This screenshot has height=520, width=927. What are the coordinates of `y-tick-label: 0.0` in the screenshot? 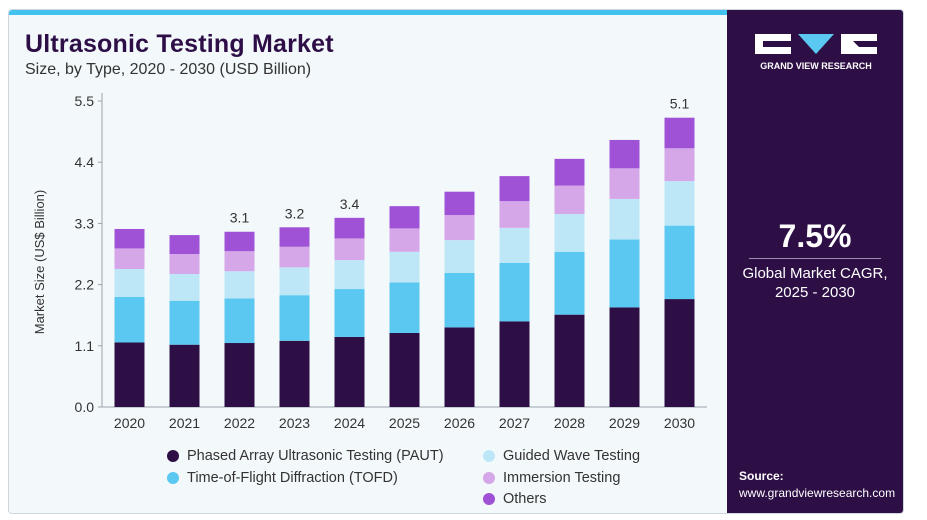 It's located at (85, 407).